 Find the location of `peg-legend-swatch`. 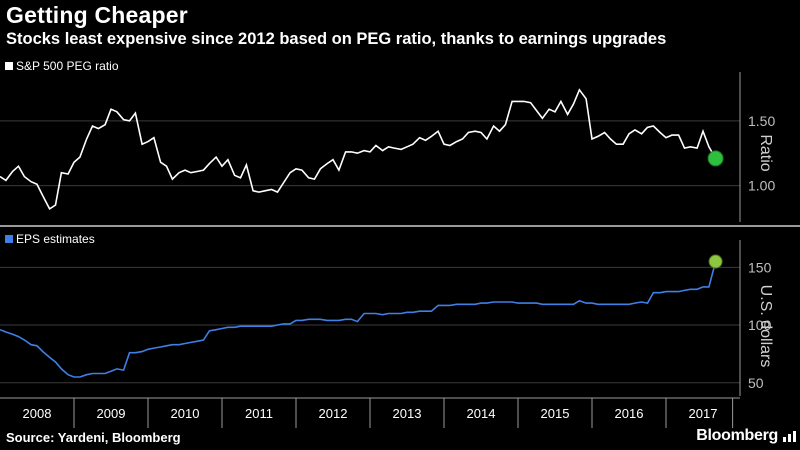

peg-legend-swatch is located at coordinates (9, 66).